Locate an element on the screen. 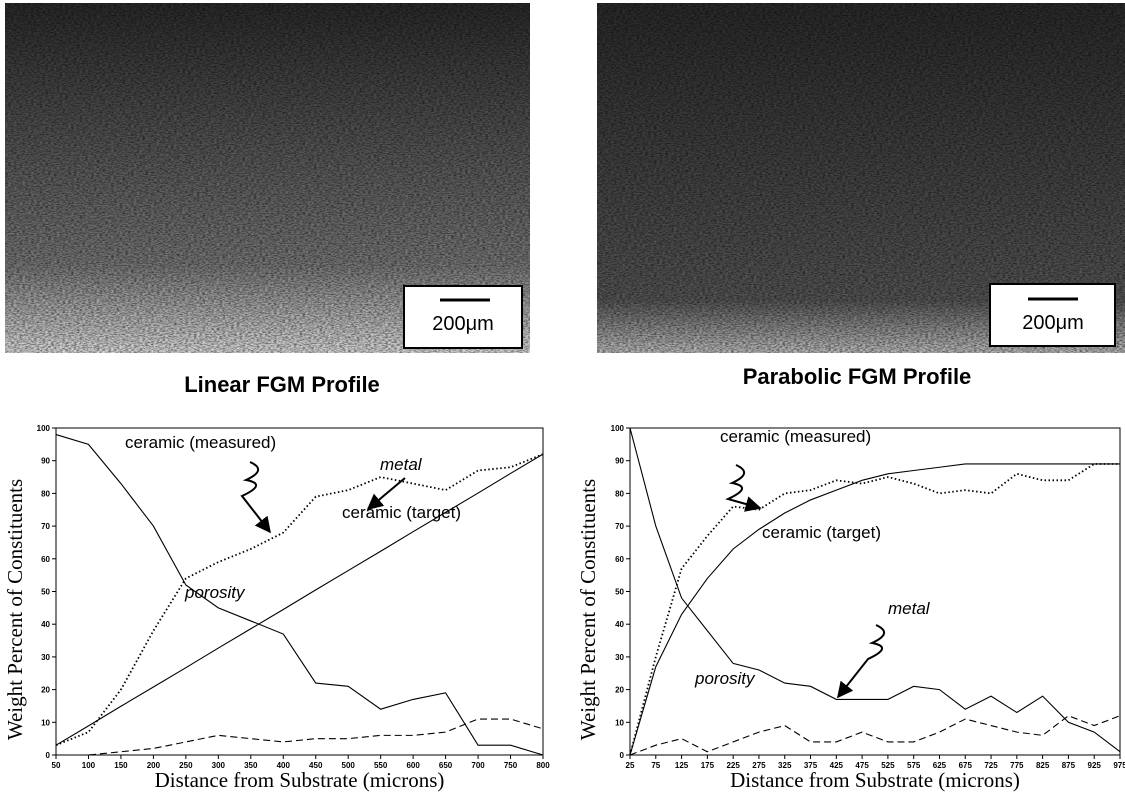 This screenshot has width=1125, height=792. x-tick-label: 550 is located at coordinates (381, 765).